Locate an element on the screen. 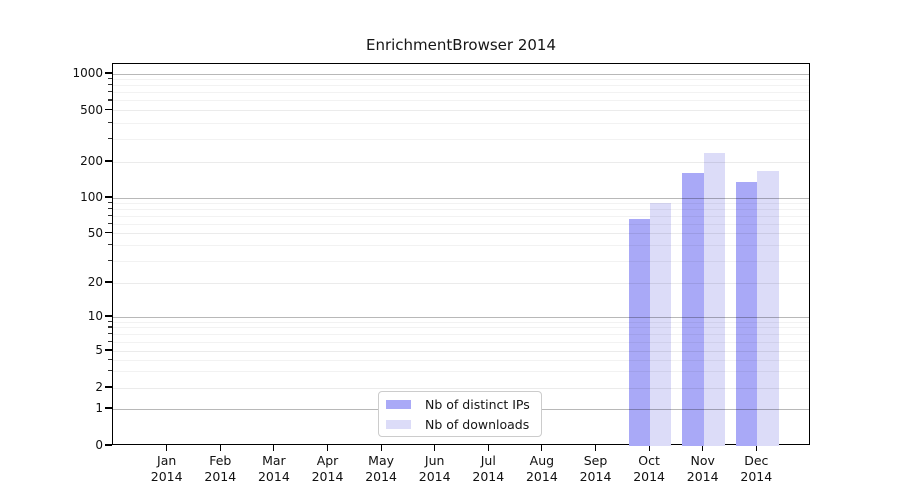 This screenshot has height=500, width=900. legend-row-downloads: Nb of downloads is located at coordinates (463, 424).